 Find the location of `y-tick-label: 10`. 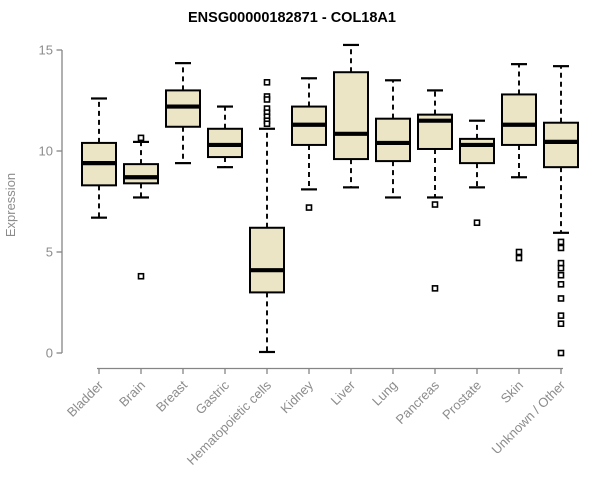

y-tick-label: 10 is located at coordinates (46, 151).